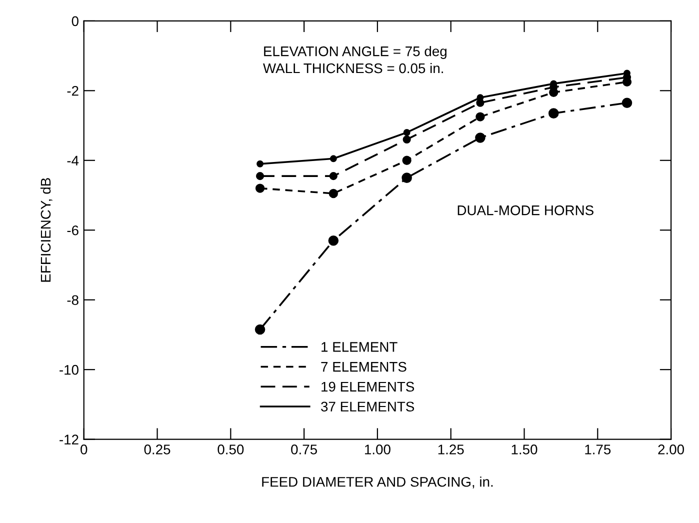 Image resolution: width=699 pixels, height=523 pixels. Describe the element at coordinates (73, 161) in the screenshot. I see `y-tick-label: -4` at that location.